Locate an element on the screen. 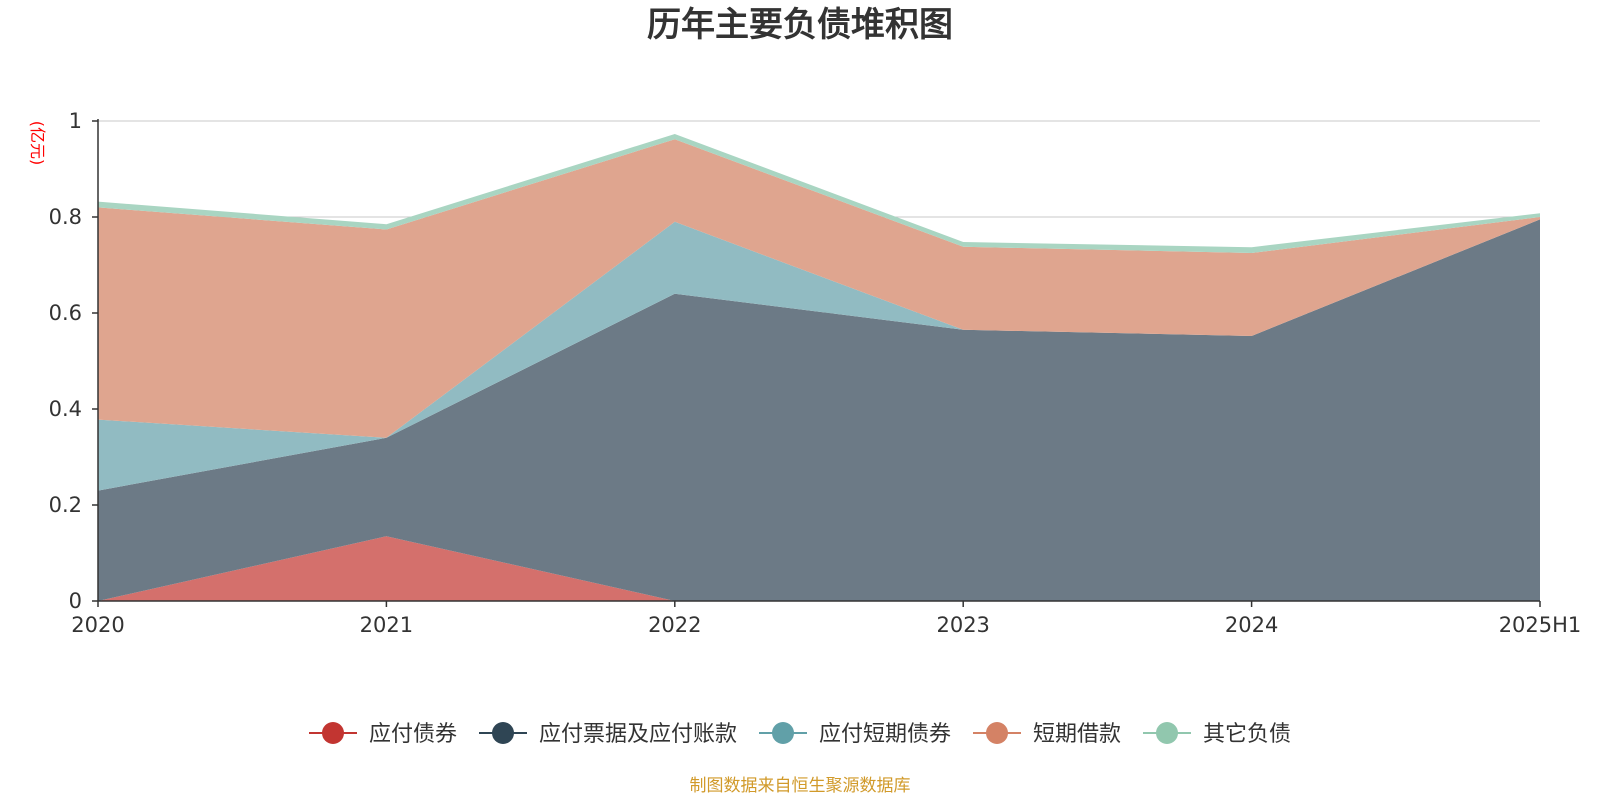 This screenshot has height=804, width=1600. legend-label: 其它负债 is located at coordinates (1247, 734).